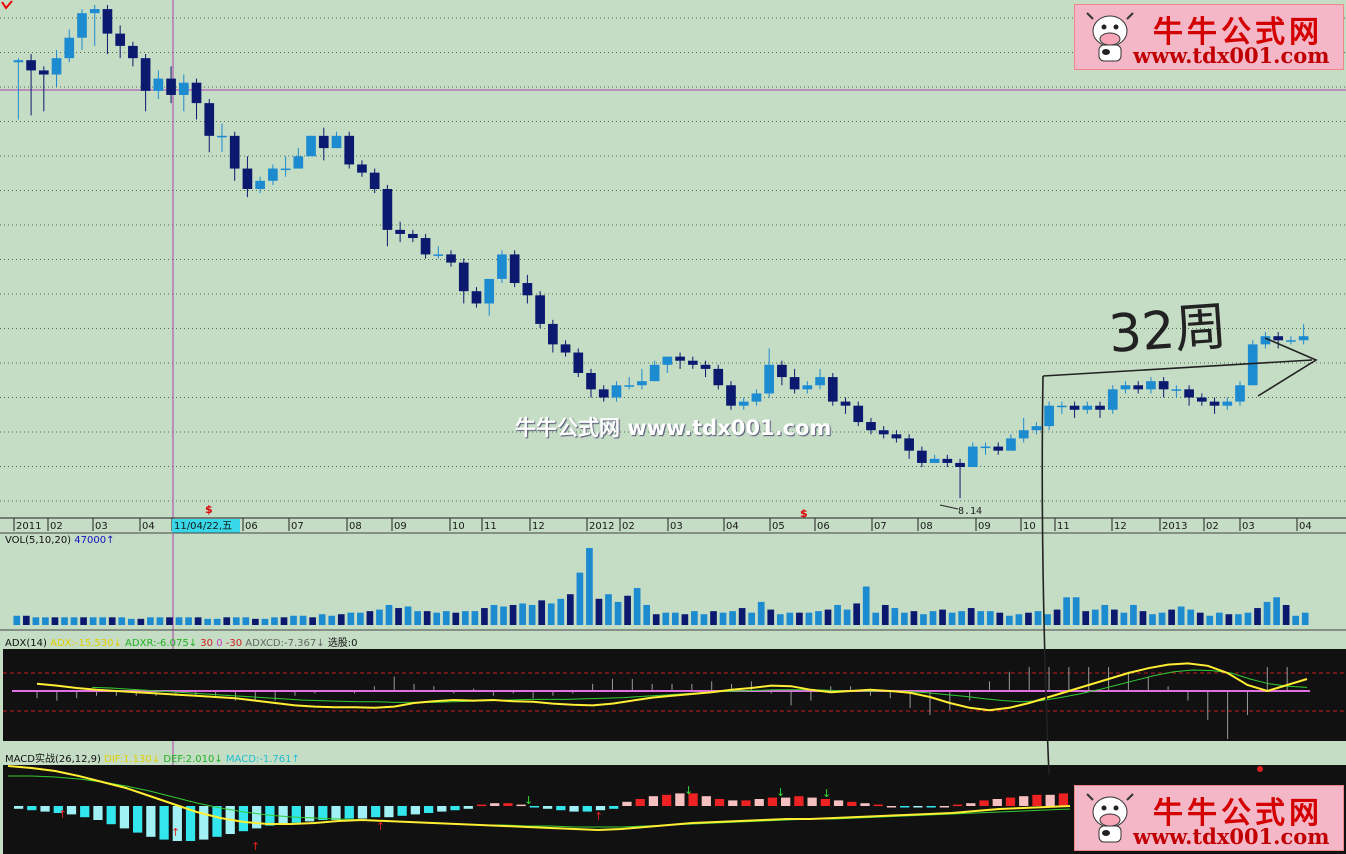  What do you see at coordinates (206, 643) in the screenshot?
I see `level-30: 30` at bounding box center [206, 643].